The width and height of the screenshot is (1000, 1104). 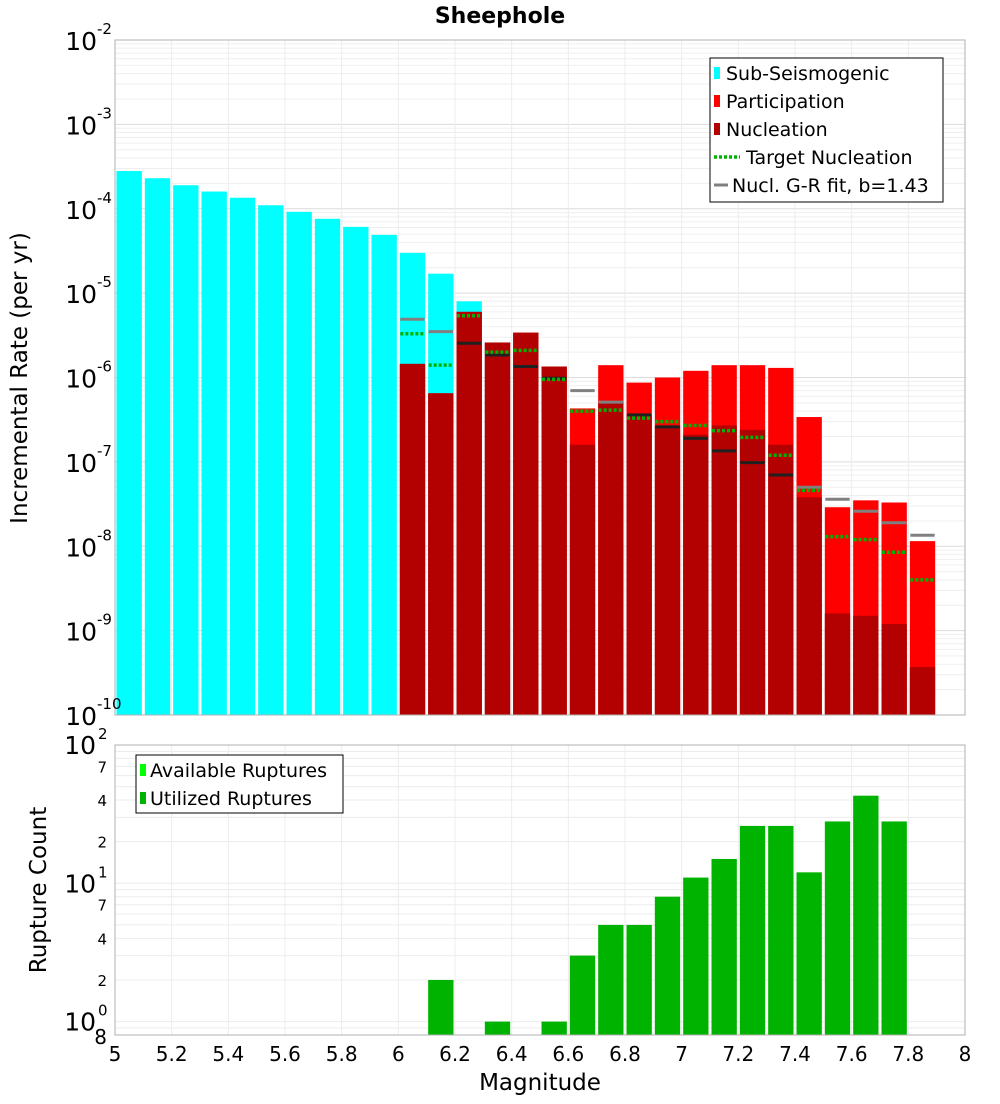 What do you see at coordinates (239, 784) in the screenshot?
I see `bottom-legend-box` at bounding box center [239, 784].